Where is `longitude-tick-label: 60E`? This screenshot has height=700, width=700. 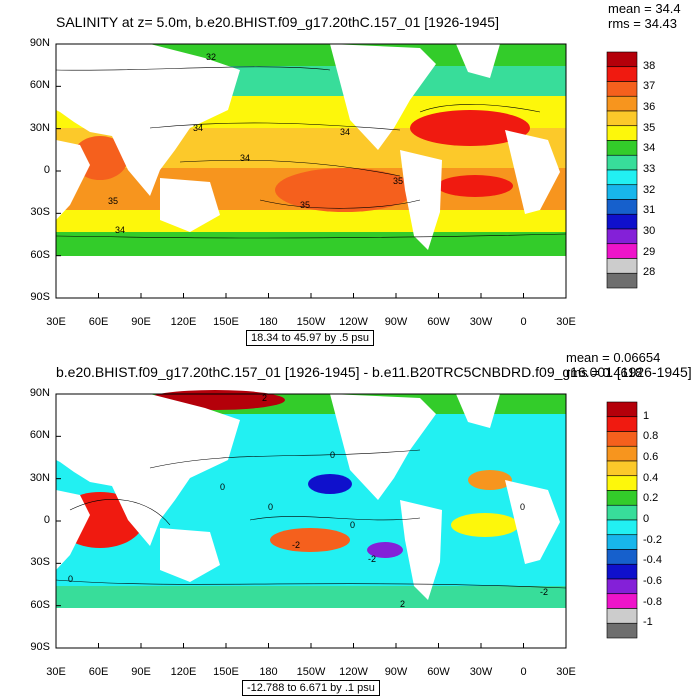
longitude-tick-label: 60E is located at coordinates (98, 672).